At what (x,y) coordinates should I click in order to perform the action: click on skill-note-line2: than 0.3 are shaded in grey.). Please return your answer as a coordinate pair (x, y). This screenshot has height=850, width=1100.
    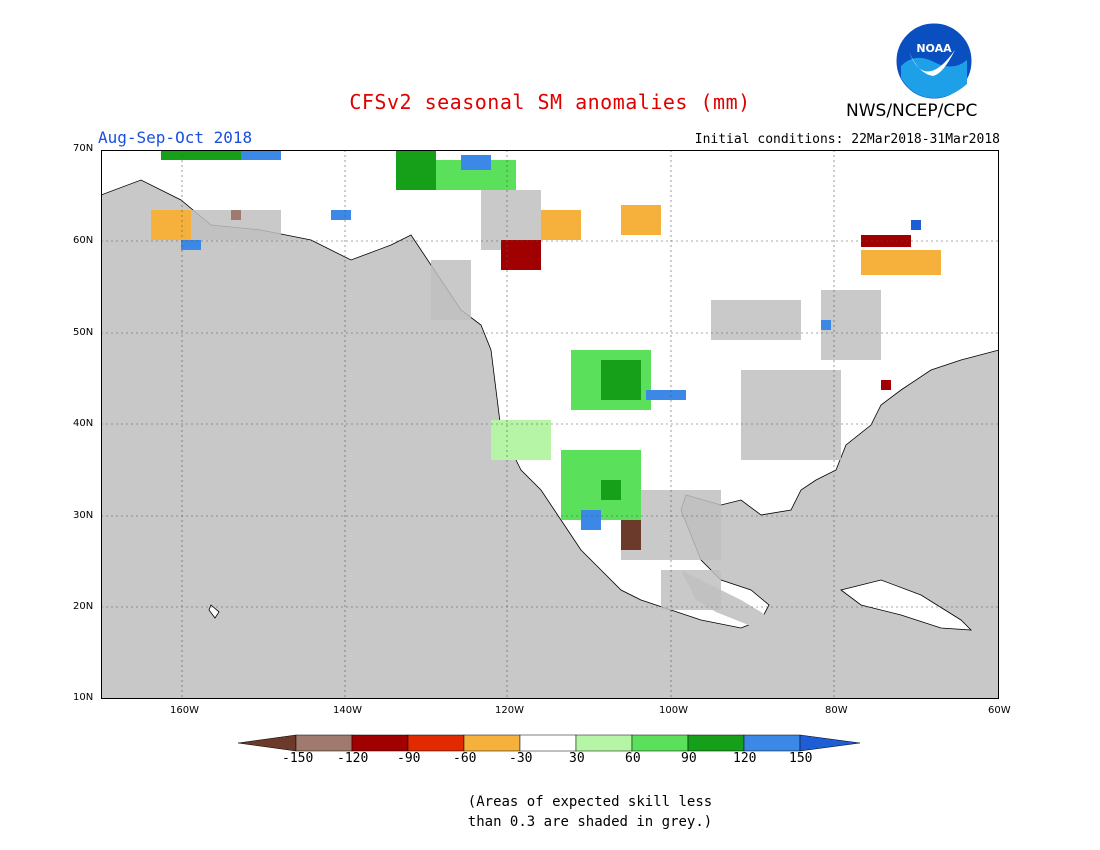
    Looking at the image, I should click on (590, 822).